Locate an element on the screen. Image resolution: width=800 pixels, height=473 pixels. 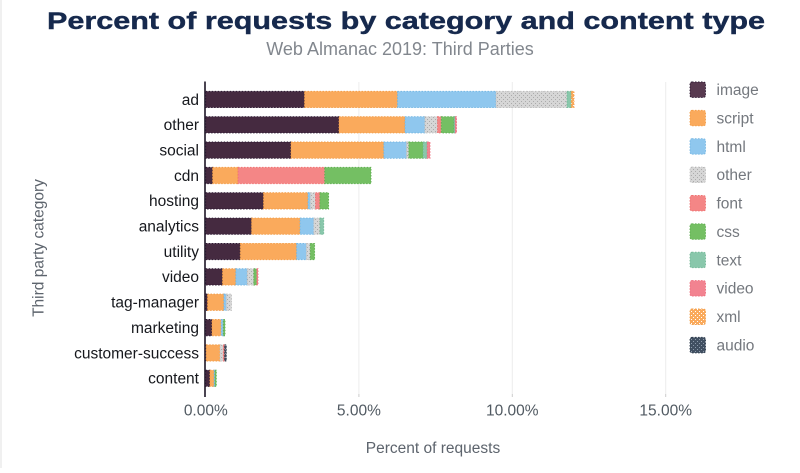
svg-text: 5.00% is located at coordinates (359, 411).